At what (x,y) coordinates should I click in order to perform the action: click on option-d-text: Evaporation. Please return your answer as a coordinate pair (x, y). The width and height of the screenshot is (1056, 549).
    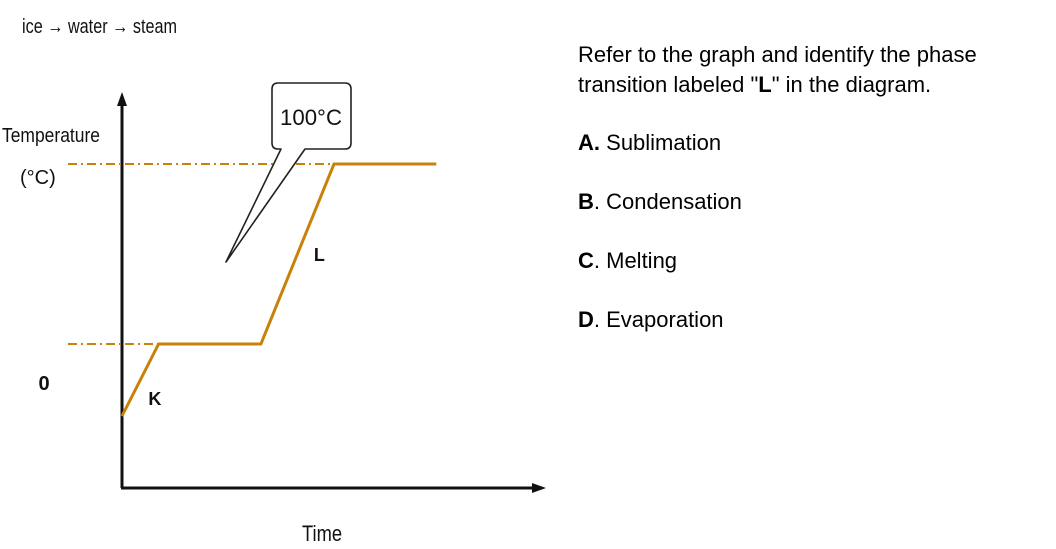
    Looking at the image, I should click on (665, 319).